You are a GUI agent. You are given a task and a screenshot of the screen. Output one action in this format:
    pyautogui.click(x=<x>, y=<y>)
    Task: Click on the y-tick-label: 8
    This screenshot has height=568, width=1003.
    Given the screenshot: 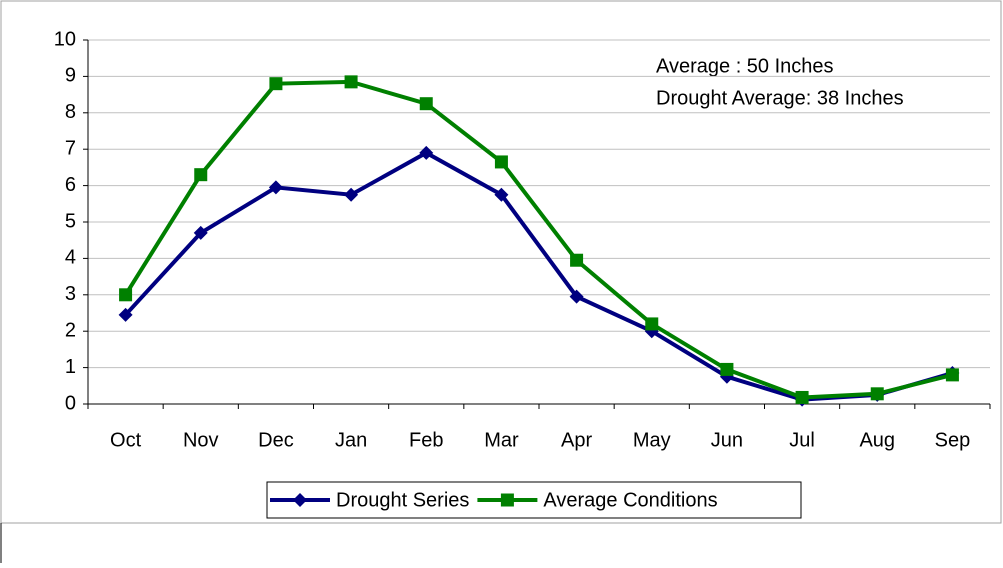 What is the action you would take?
    pyautogui.click(x=70, y=112)
    